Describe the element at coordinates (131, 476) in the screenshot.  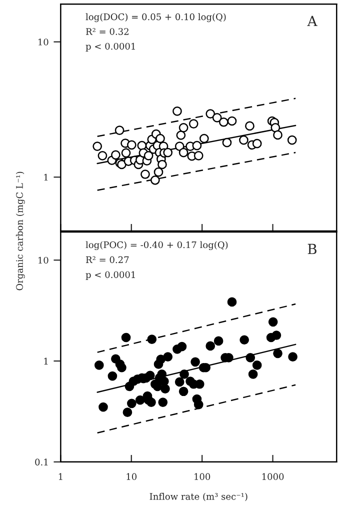
I see `x-tick-label: 10` at that location.